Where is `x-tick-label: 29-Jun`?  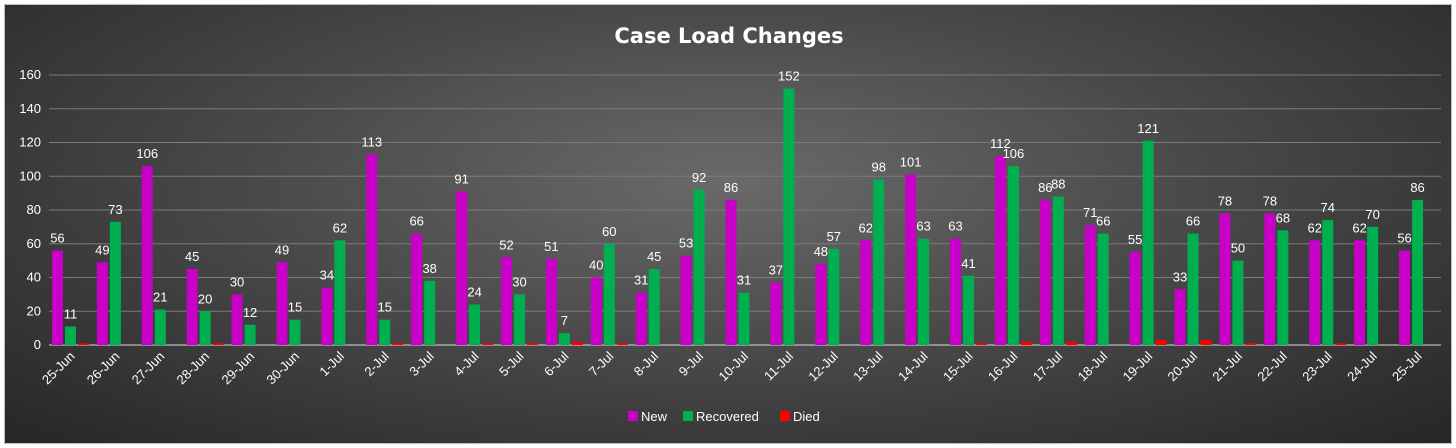
x-tick-label: 29-Jun is located at coordinates (237, 368).